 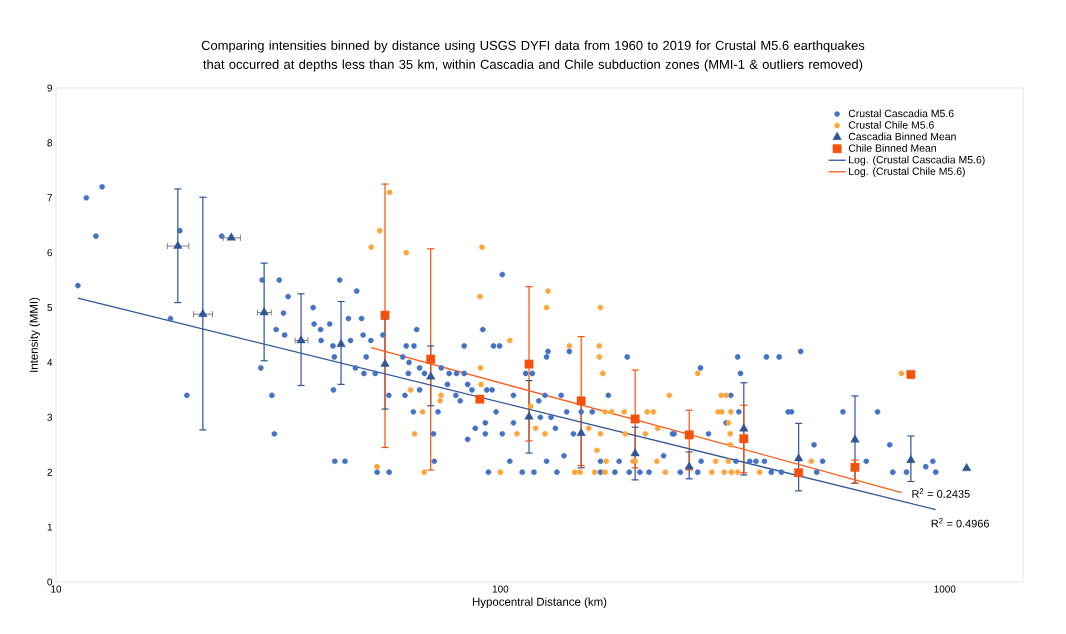 What do you see at coordinates (50, 527) in the screenshot?
I see `y-tick-label: 1` at bounding box center [50, 527].